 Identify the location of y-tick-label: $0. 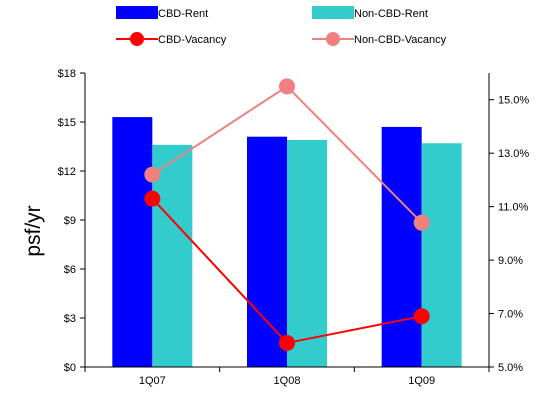
(70, 368).